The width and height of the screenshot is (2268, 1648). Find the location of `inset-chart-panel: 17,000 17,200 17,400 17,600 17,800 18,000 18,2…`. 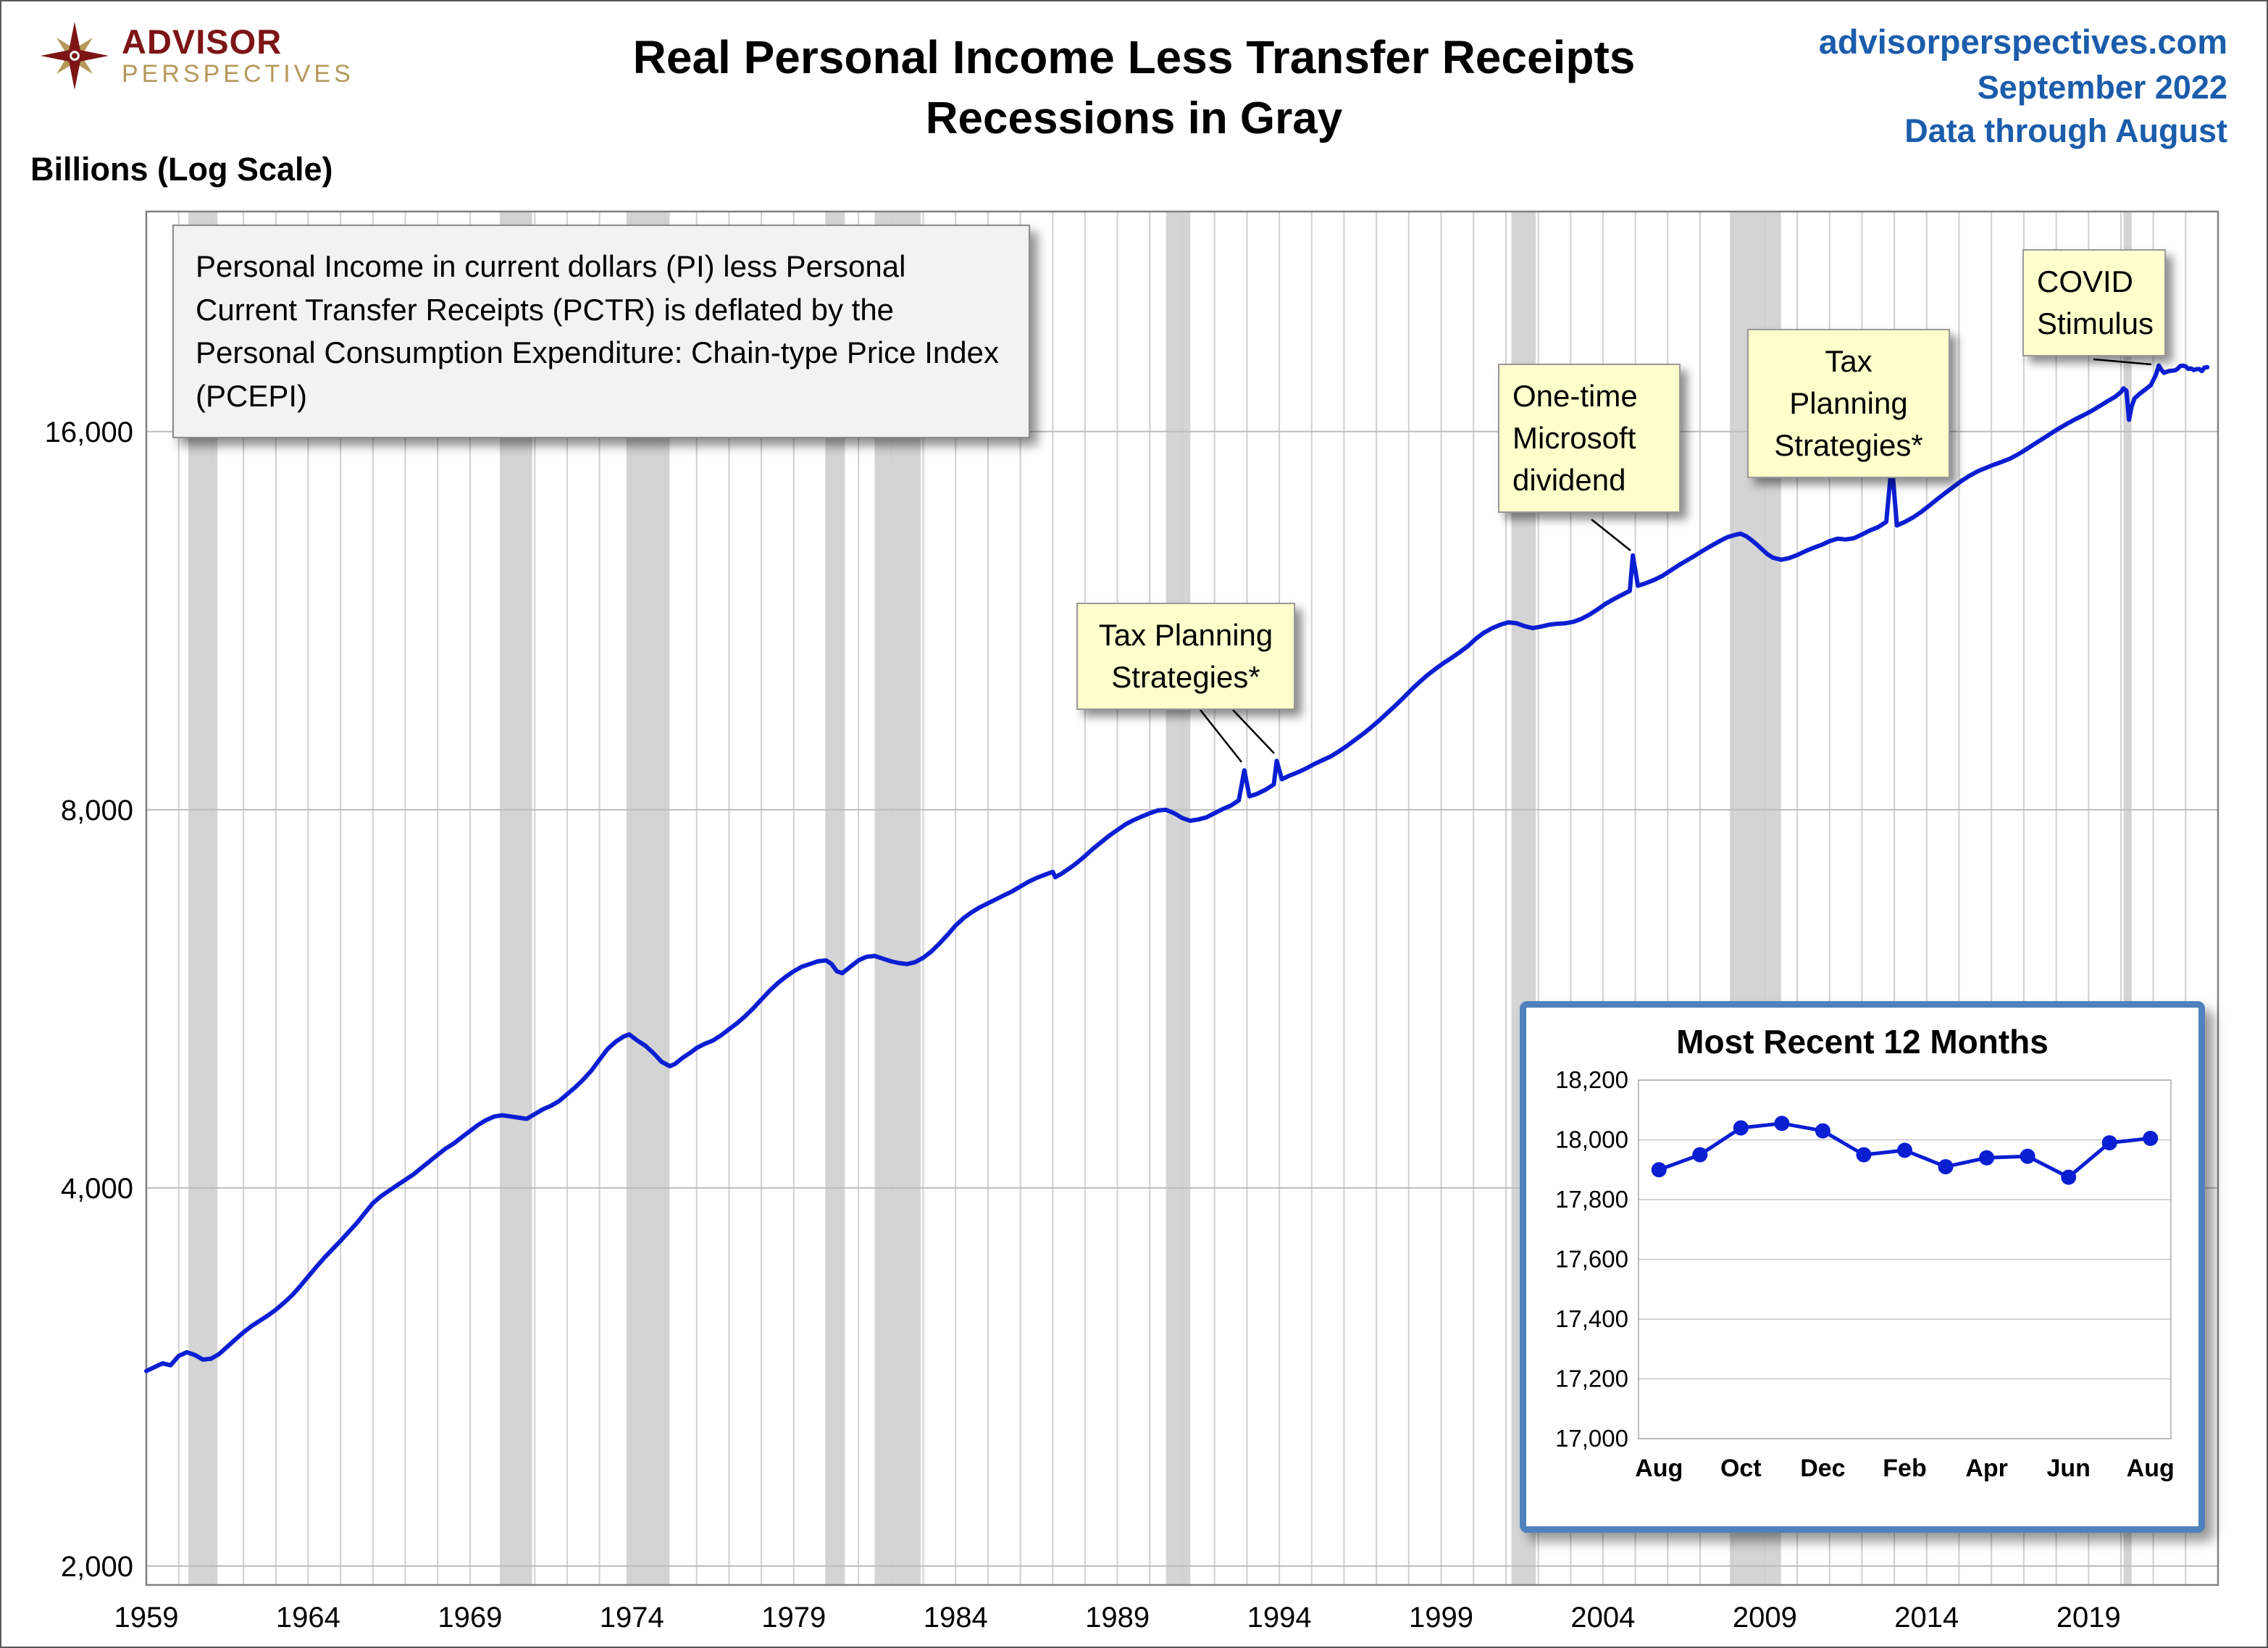

inset-chart-panel: 17,000 17,200 17,400 17,600 17,800 18,000 18,2… is located at coordinates (1863, 1267).